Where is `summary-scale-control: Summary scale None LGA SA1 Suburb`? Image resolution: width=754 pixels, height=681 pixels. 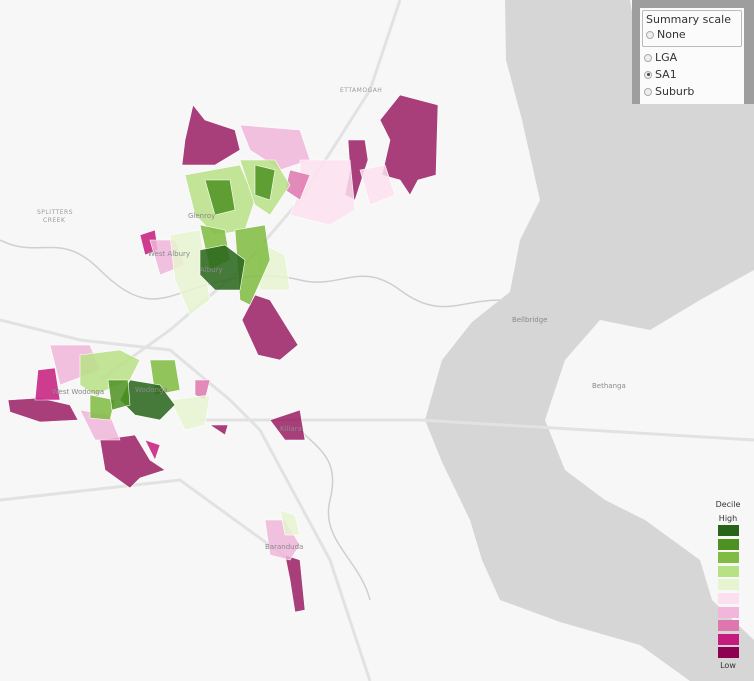
summary-scale-control: Summary scale None LGA SA1 Suburb is located at coordinates (693, 52).